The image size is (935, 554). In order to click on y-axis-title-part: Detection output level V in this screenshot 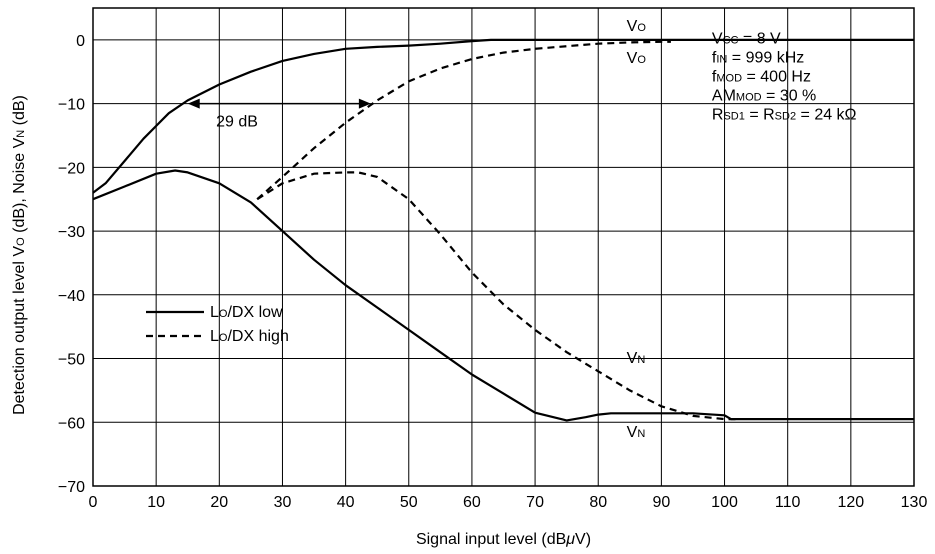, I will do `click(19, 330)`.